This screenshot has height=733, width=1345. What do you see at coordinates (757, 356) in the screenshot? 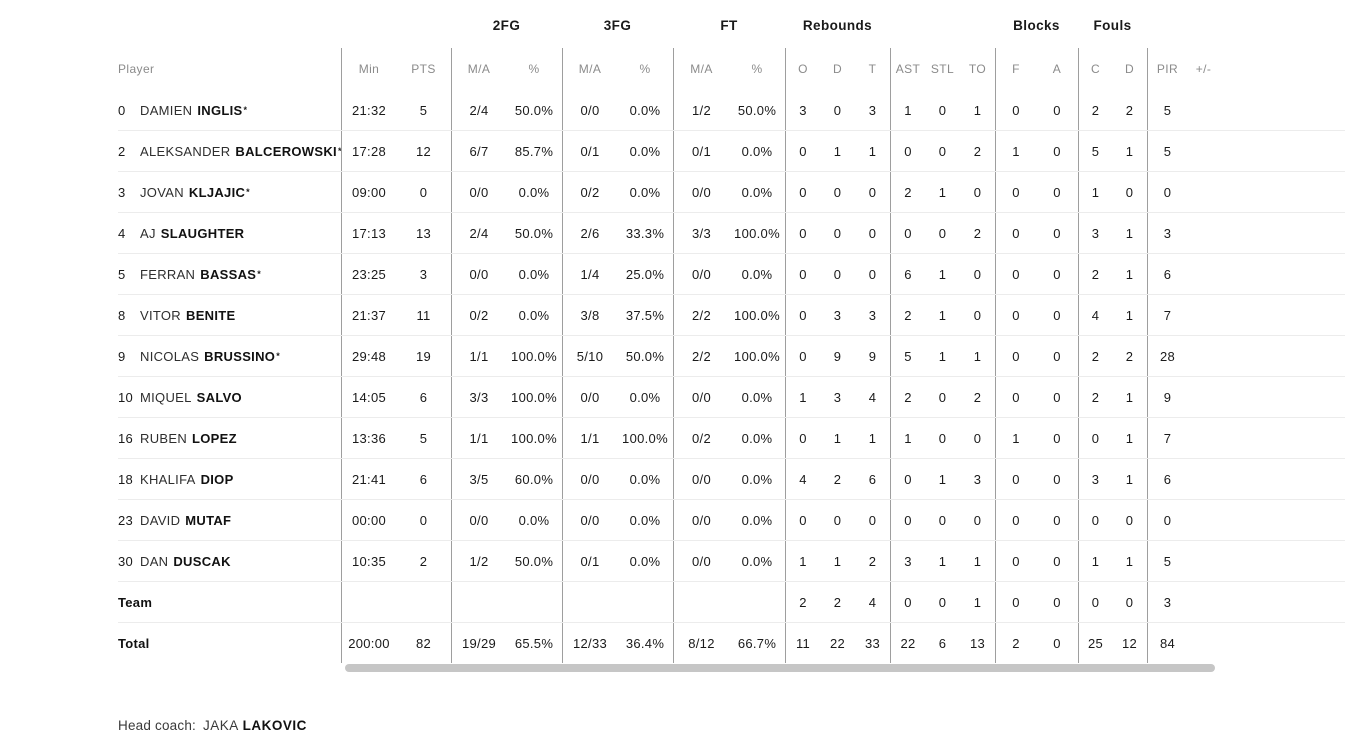
I see `stat-ft-pct: 100.0%` at bounding box center [757, 356].